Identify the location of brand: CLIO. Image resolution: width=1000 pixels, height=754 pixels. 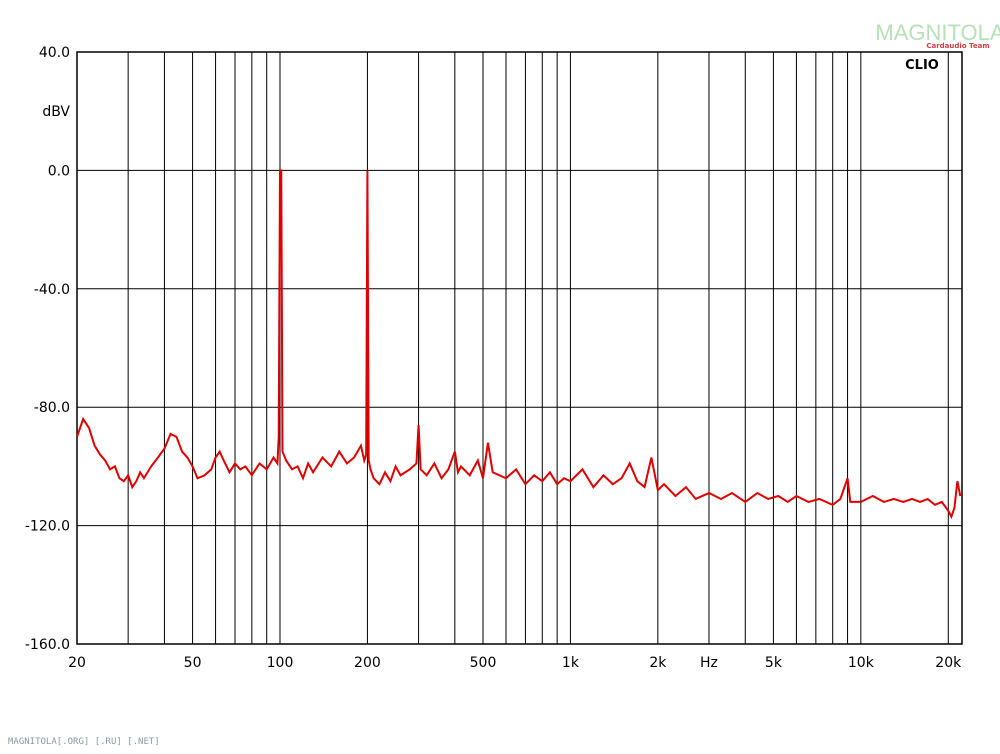
(922, 65).